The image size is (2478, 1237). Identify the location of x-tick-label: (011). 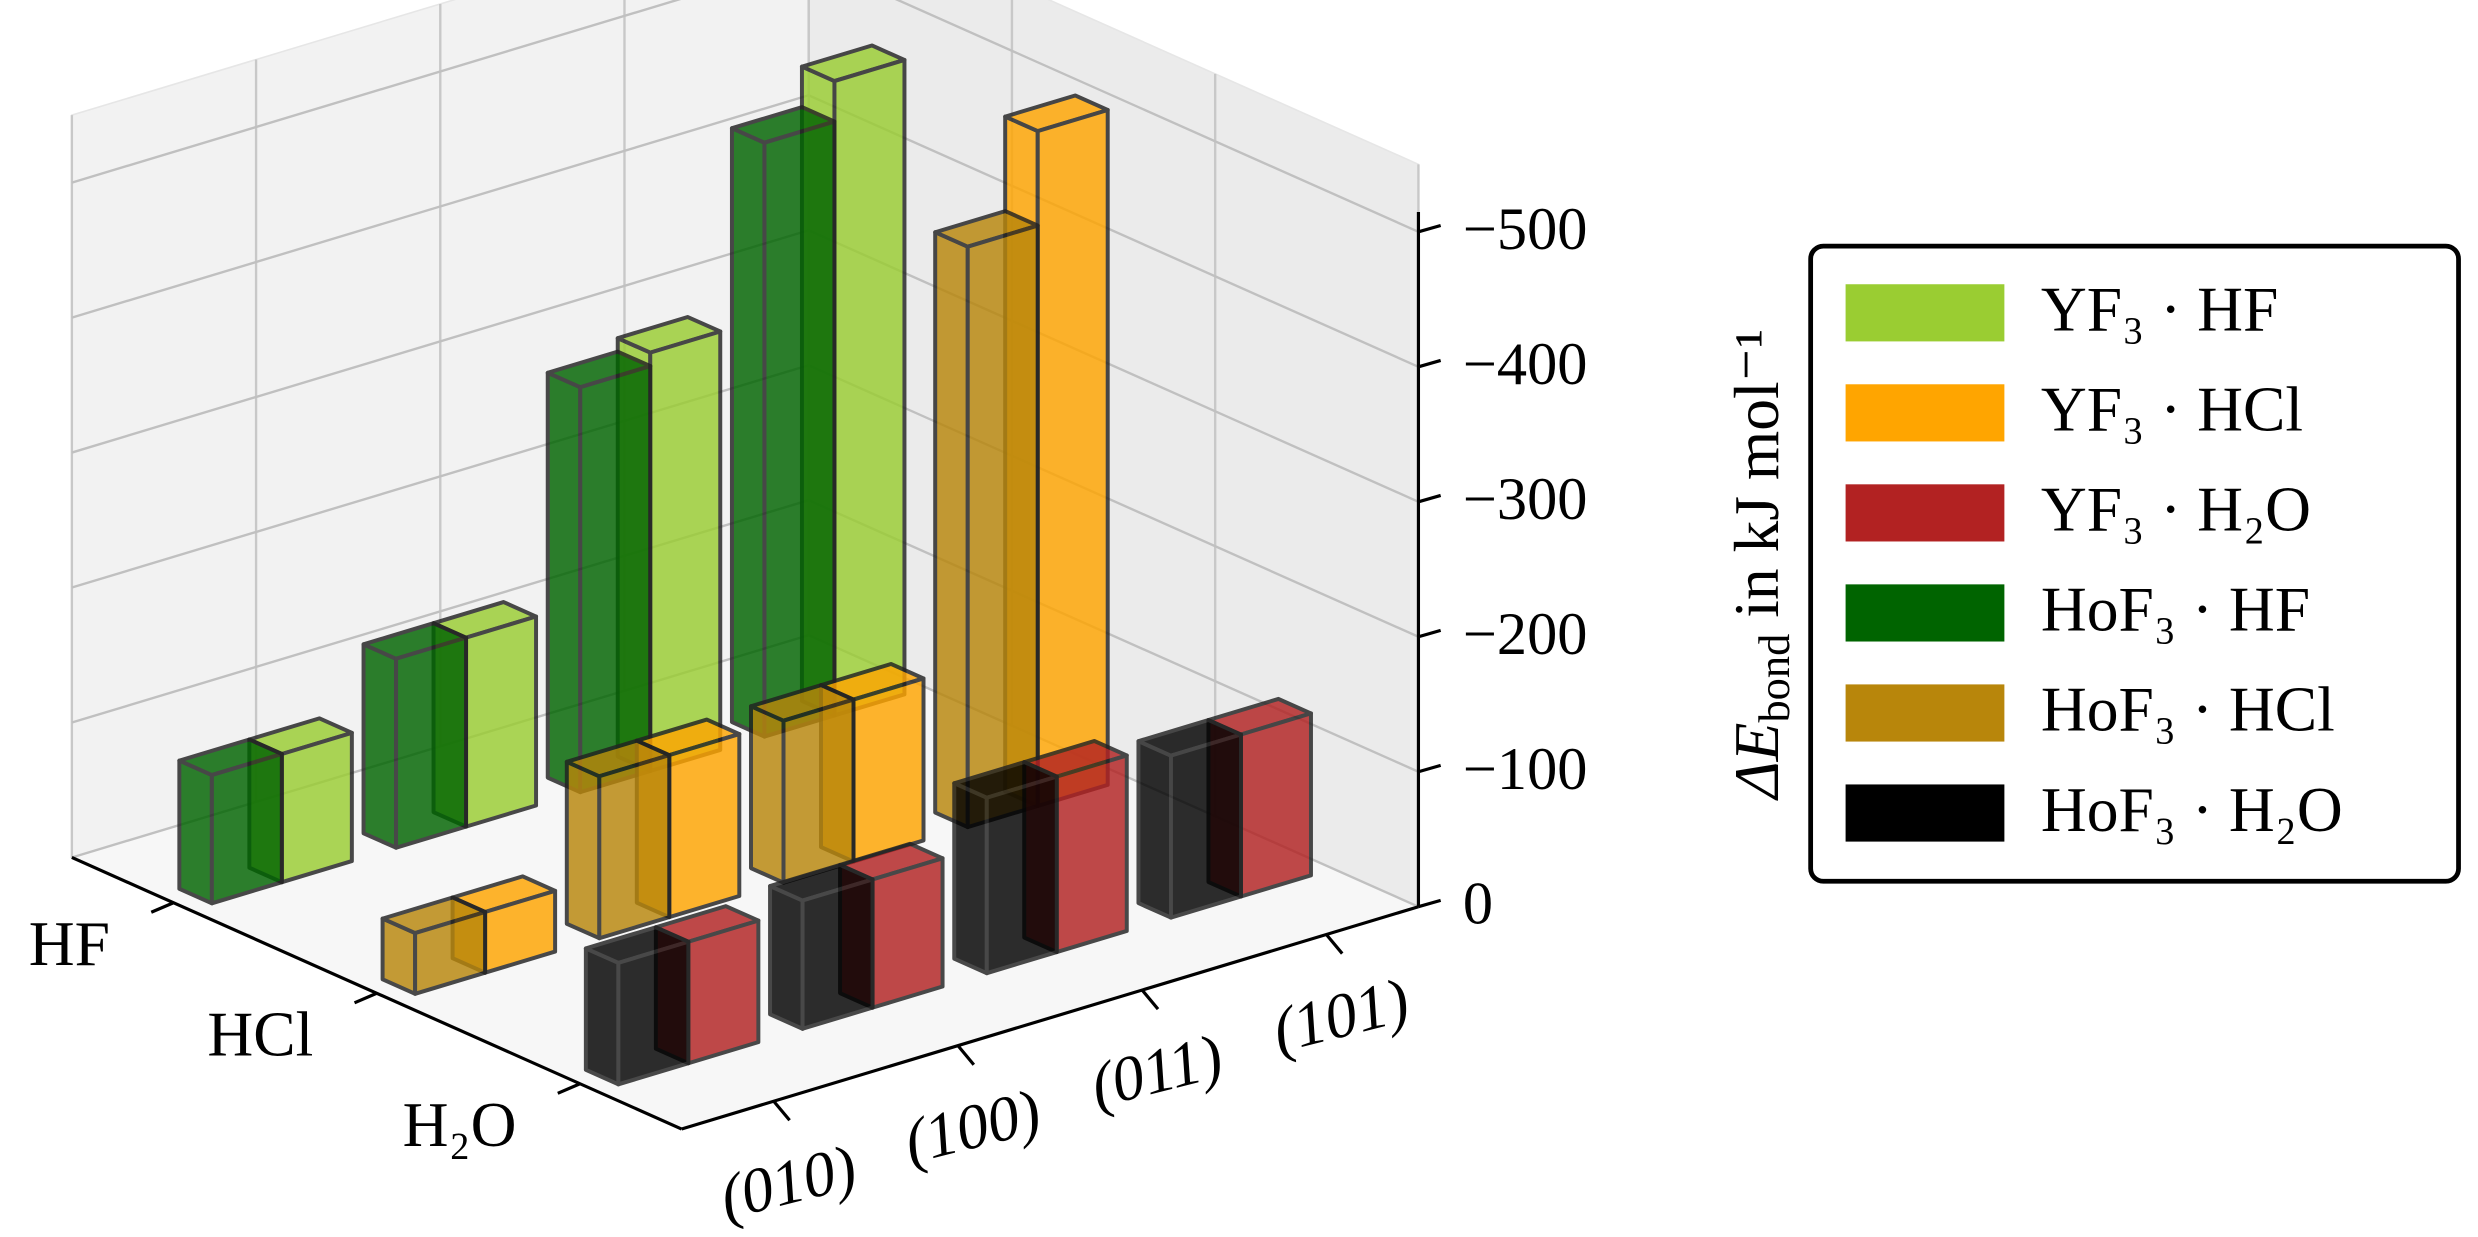
(1156, 1070).